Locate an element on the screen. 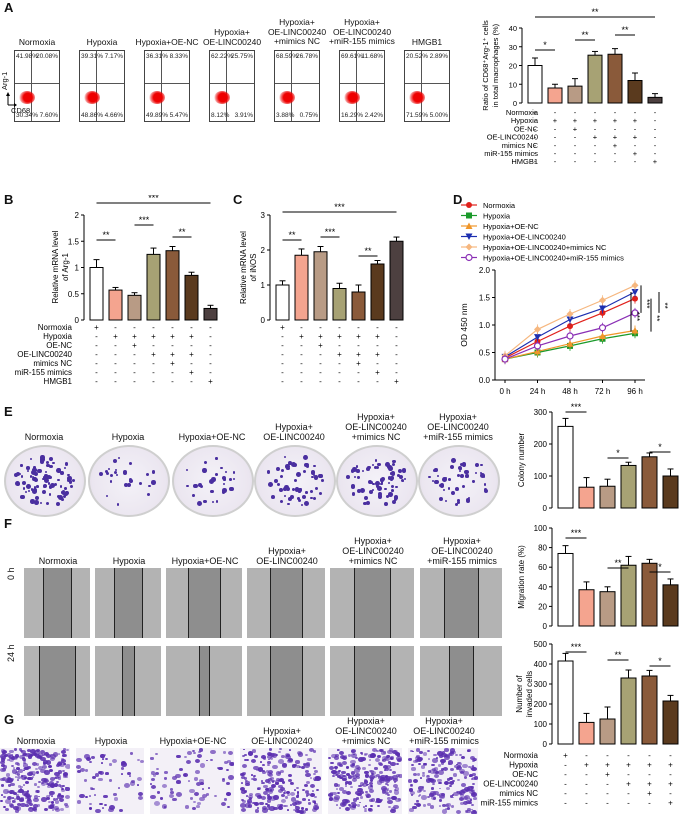 The image size is (685, 838). y-tick-label: 0 is located at coordinates (515, 103).